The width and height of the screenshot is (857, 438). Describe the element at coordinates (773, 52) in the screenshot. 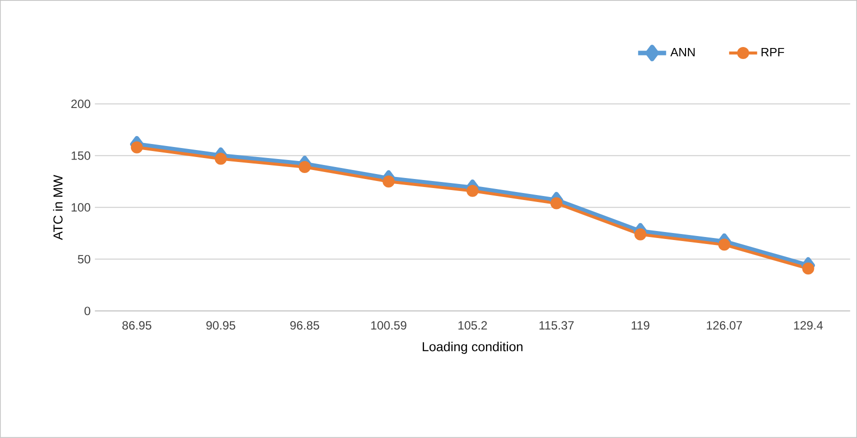

I see `legend-label: RPF` at that location.